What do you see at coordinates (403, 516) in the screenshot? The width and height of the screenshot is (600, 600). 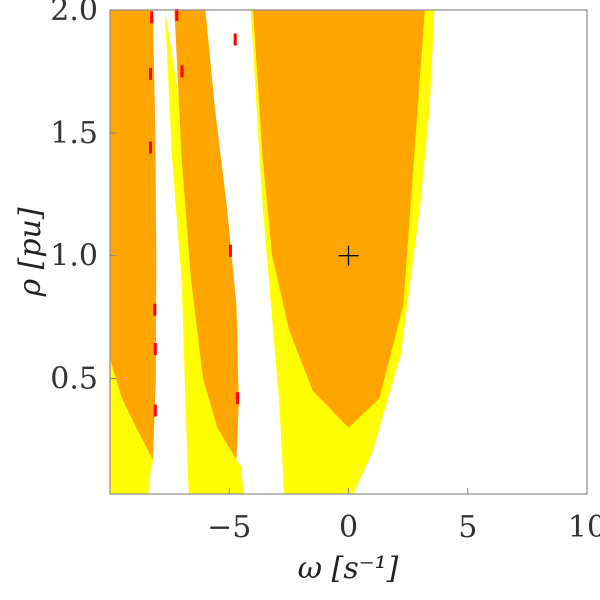 I see `x-axis-ticks: −5 0 5 10` at bounding box center [403, 516].